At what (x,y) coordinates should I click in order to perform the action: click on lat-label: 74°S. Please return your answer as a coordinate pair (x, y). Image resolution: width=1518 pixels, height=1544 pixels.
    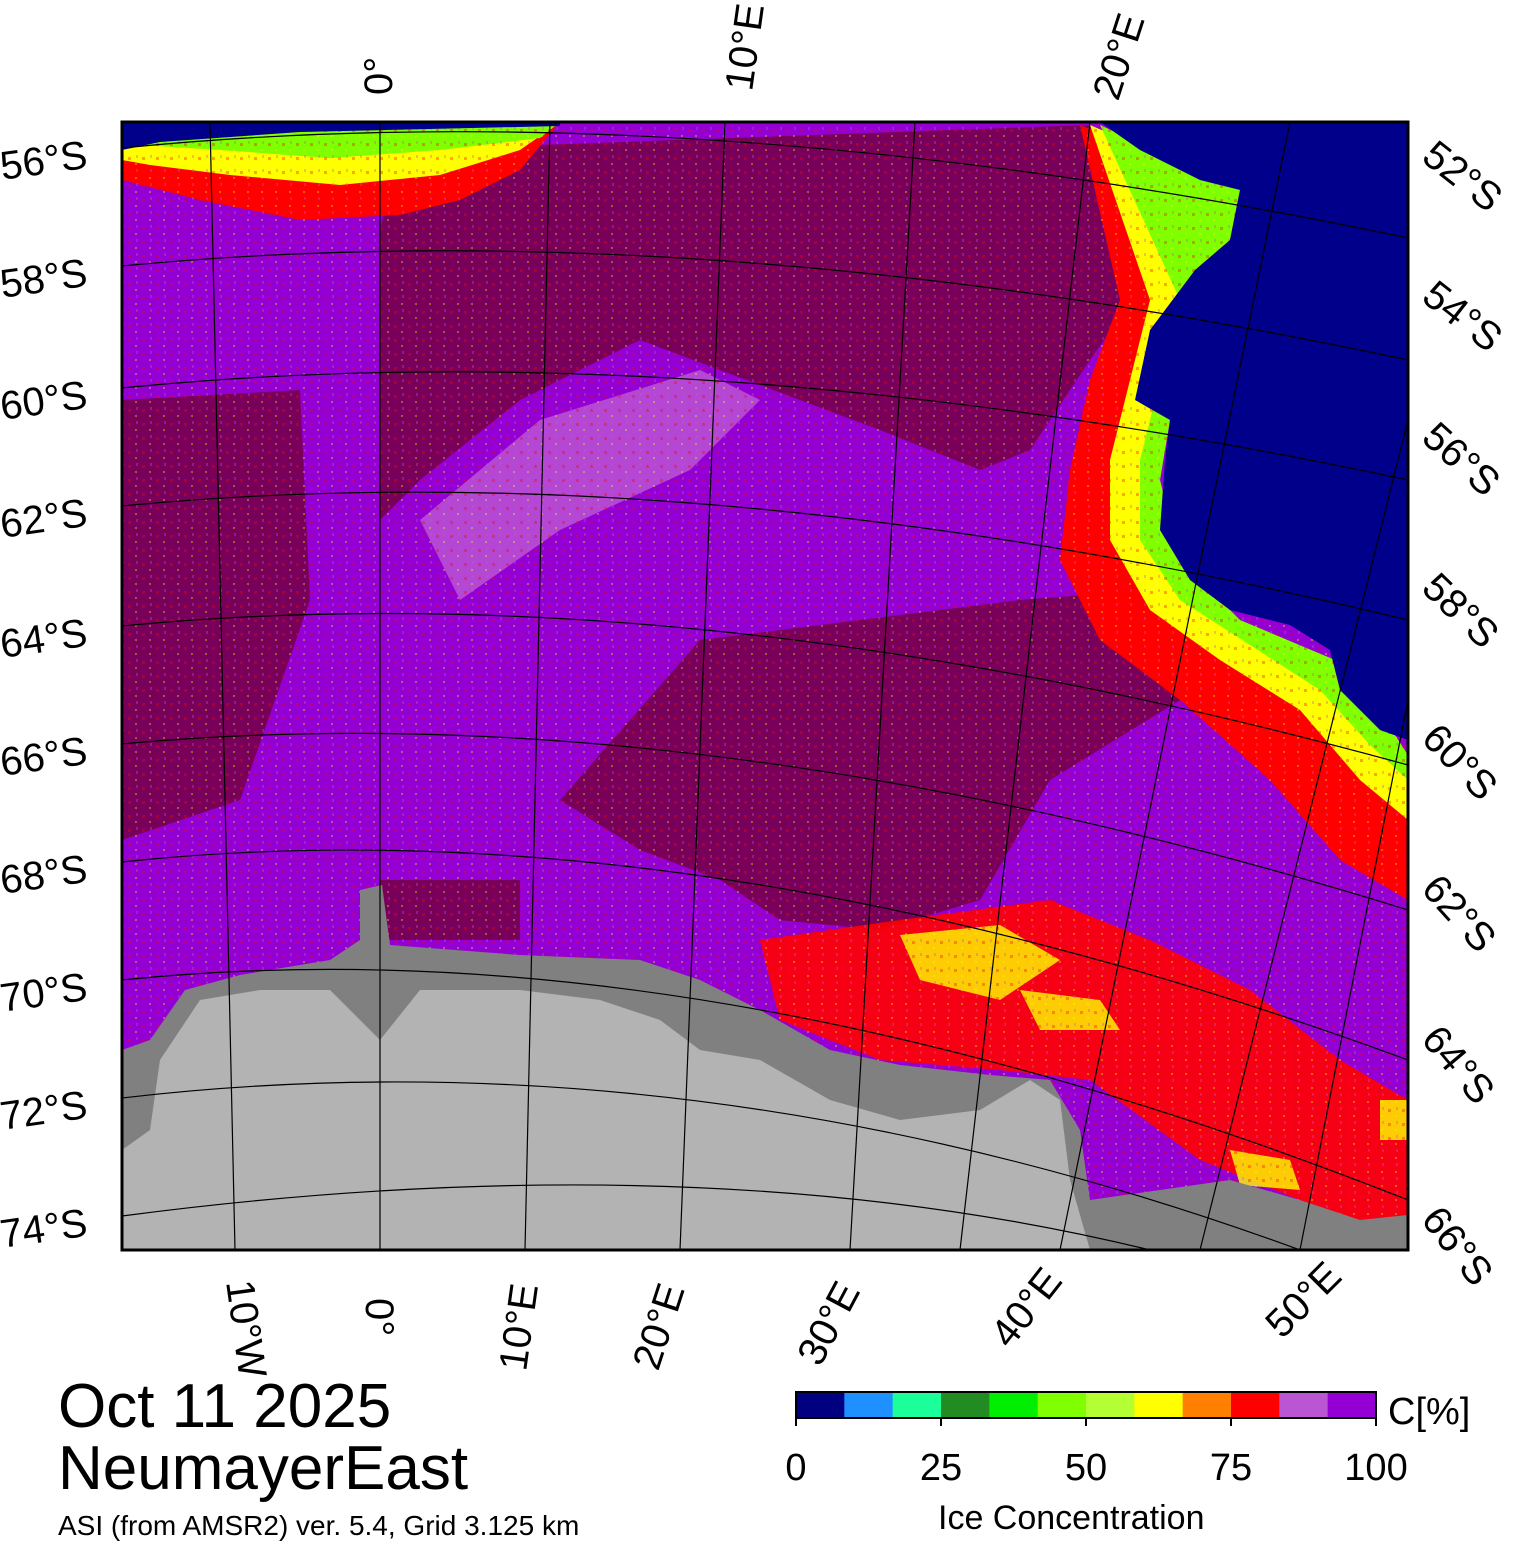
    Looking at the image, I should click on (45, 1229).